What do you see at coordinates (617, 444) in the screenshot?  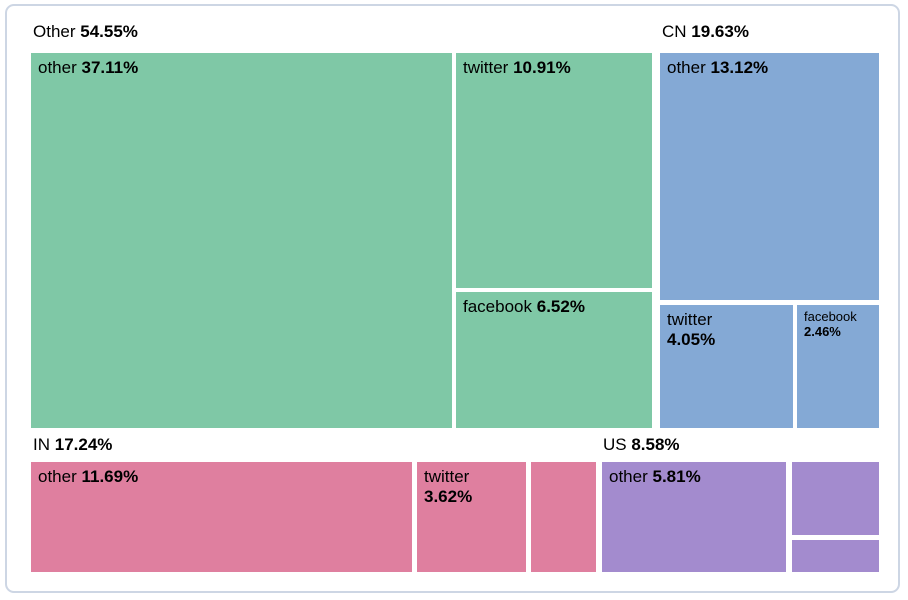 I see `group-label: US` at bounding box center [617, 444].